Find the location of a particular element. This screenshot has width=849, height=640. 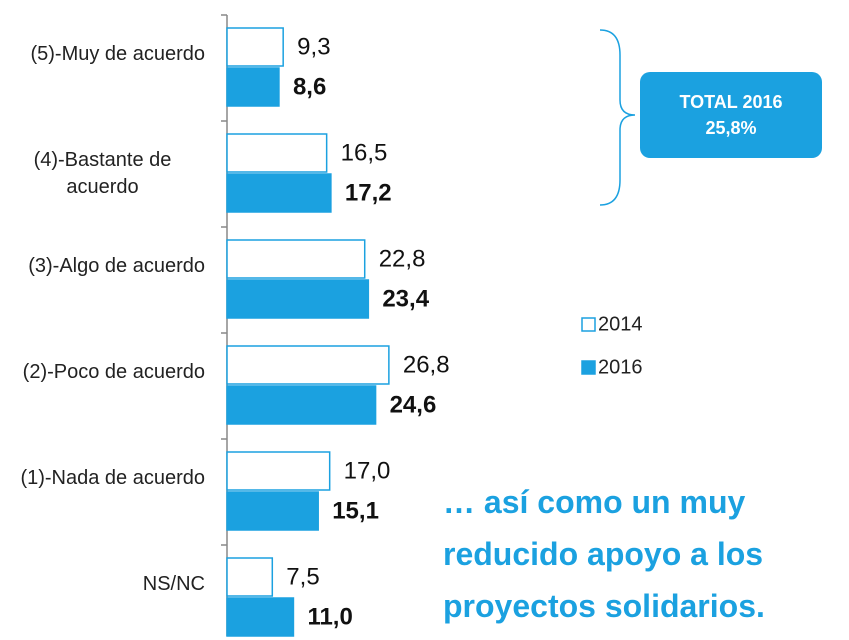

legend-label: 2014 is located at coordinates (620, 324).